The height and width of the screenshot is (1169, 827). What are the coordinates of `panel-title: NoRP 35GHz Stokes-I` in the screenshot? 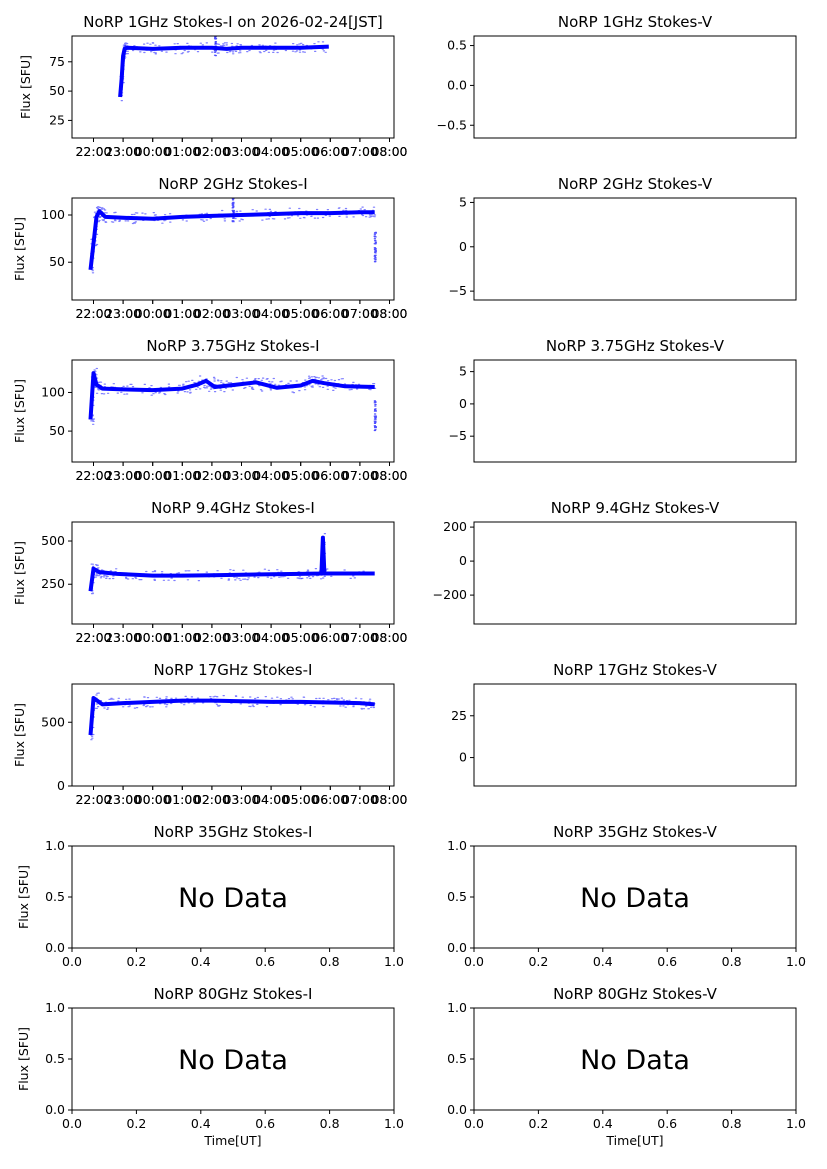 It's located at (233, 832).